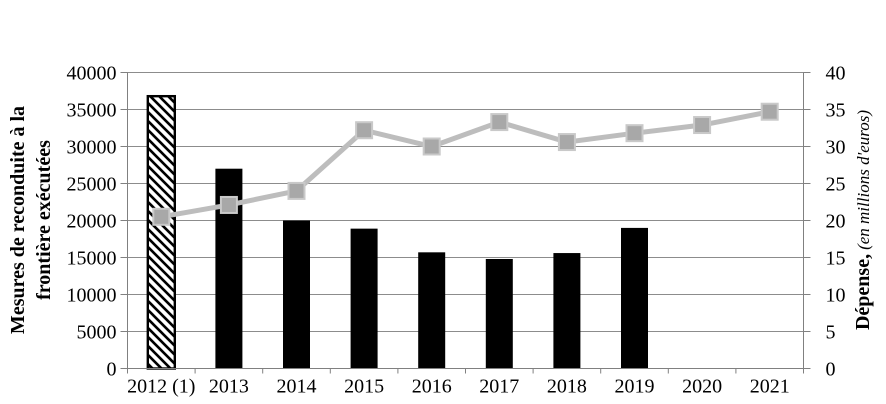 Image resolution: width=886 pixels, height=404 pixels. I want to click on right-axis-title: Dépense, (en millions d'euros), so click(866, 220).